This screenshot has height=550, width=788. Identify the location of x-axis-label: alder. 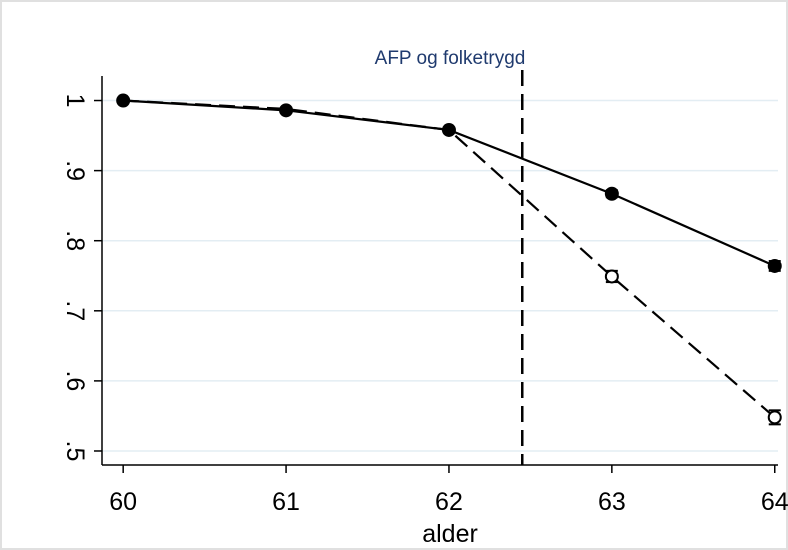
(450, 534).